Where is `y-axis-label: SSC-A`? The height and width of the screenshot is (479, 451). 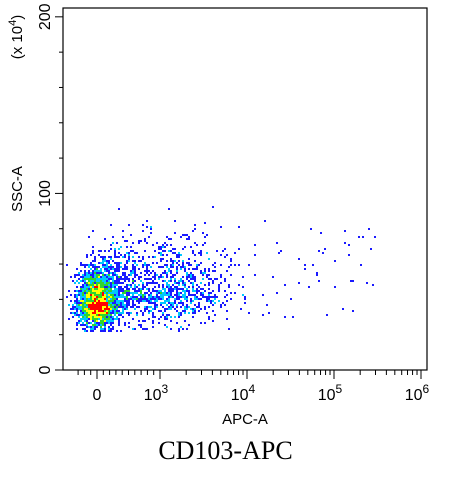 y-axis-label: SSC-A is located at coordinates (17, 189).